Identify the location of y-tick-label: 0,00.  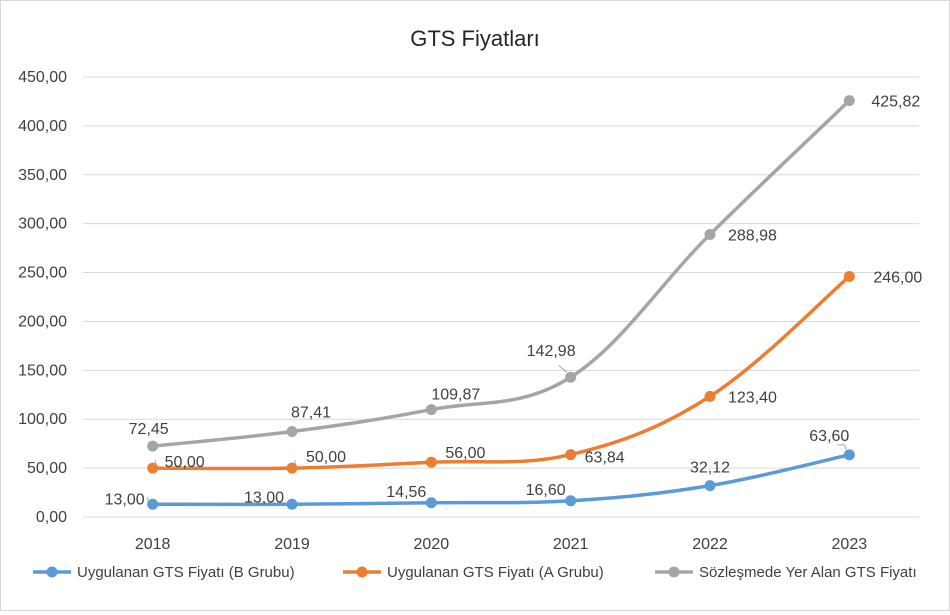
(51, 517).